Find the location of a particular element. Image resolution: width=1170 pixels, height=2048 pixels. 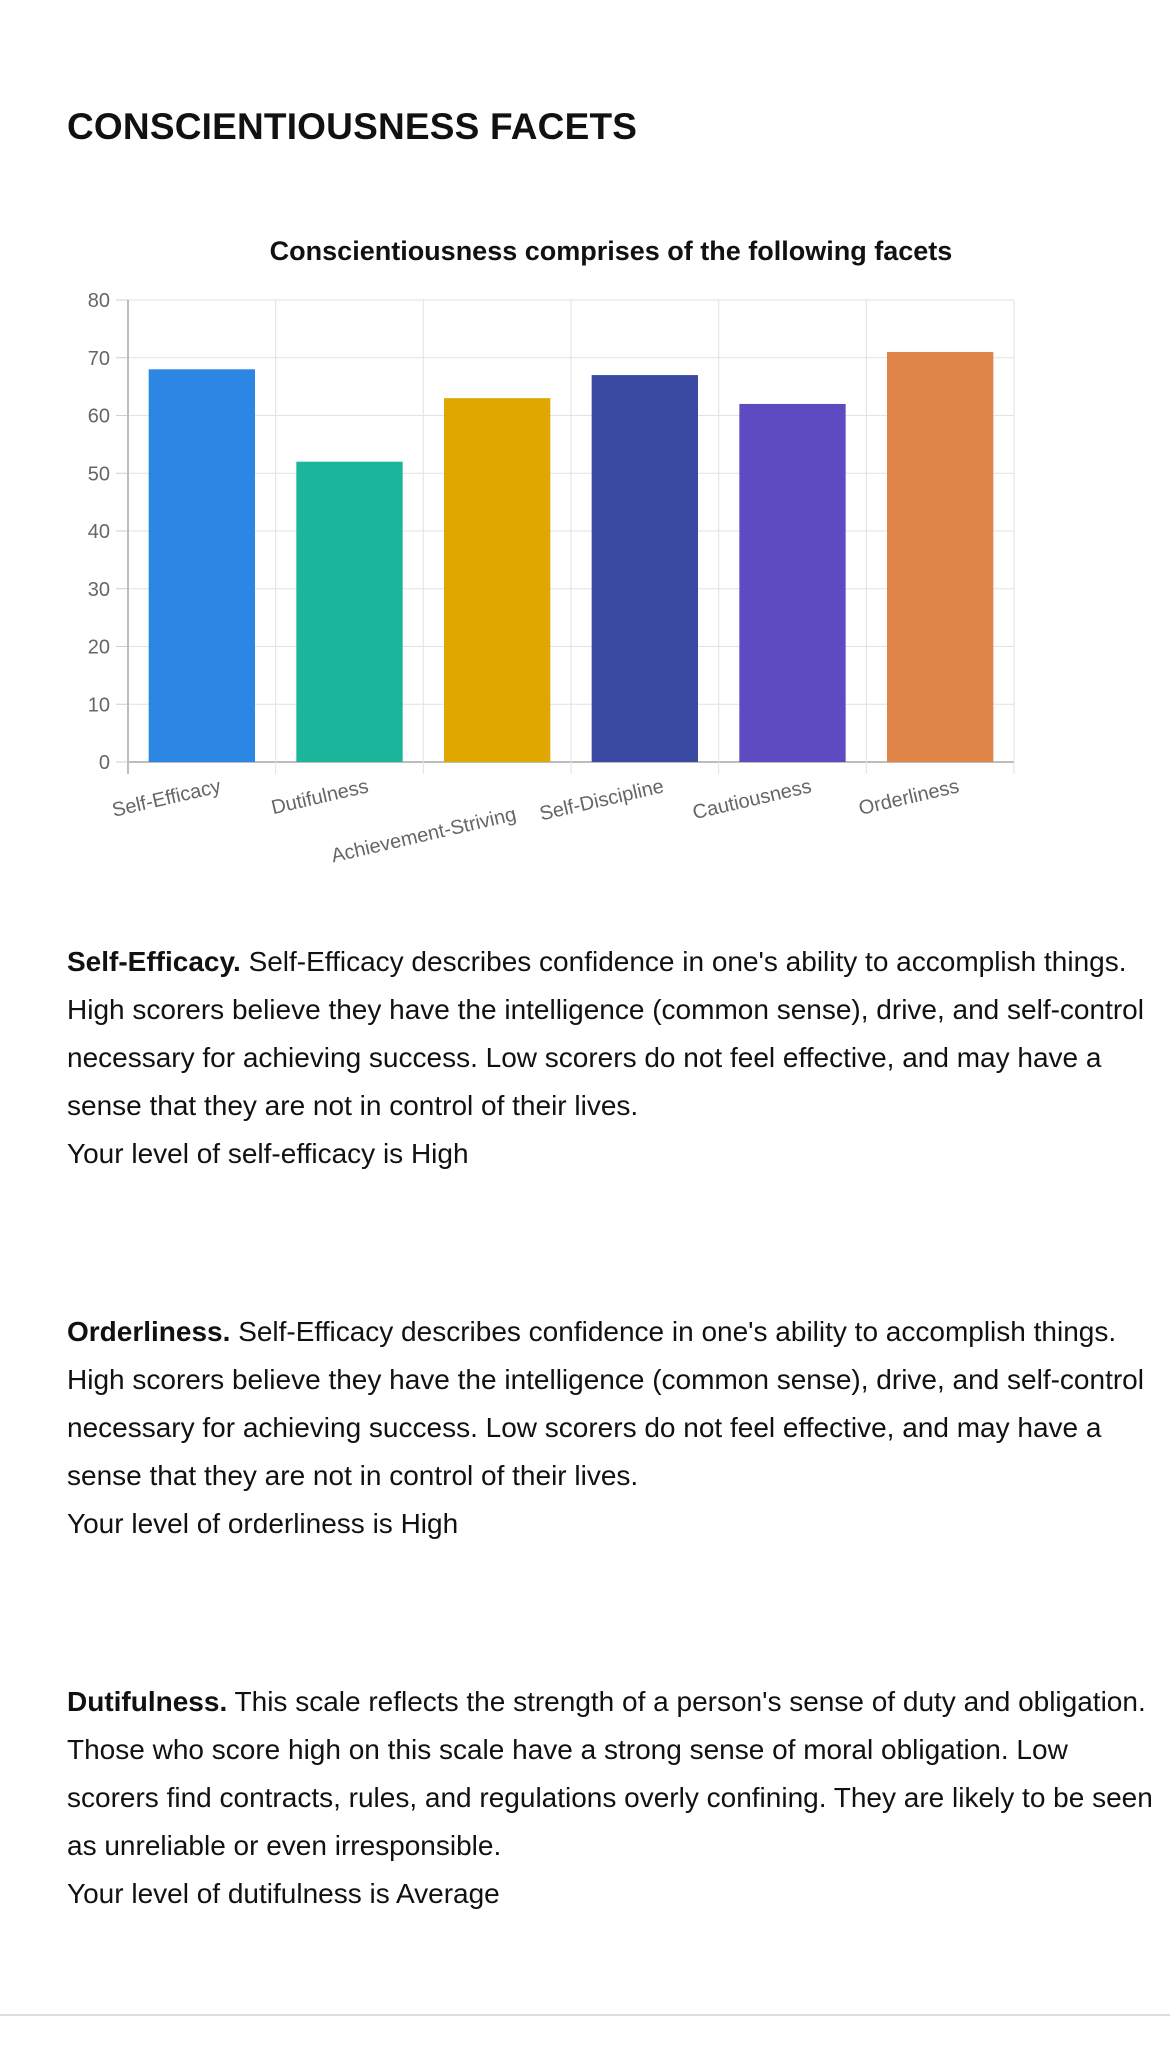

y-tick-label: 0 is located at coordinates (104, 763).